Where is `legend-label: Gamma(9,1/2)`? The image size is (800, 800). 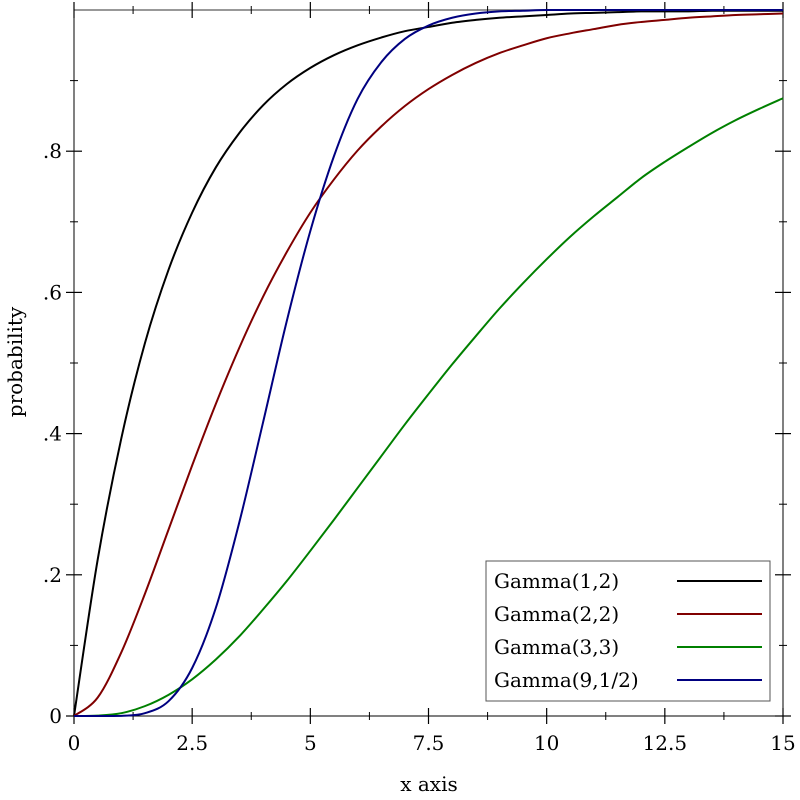
legend-label: Gamma(9,1/2) is located at coordinates (566, 680).